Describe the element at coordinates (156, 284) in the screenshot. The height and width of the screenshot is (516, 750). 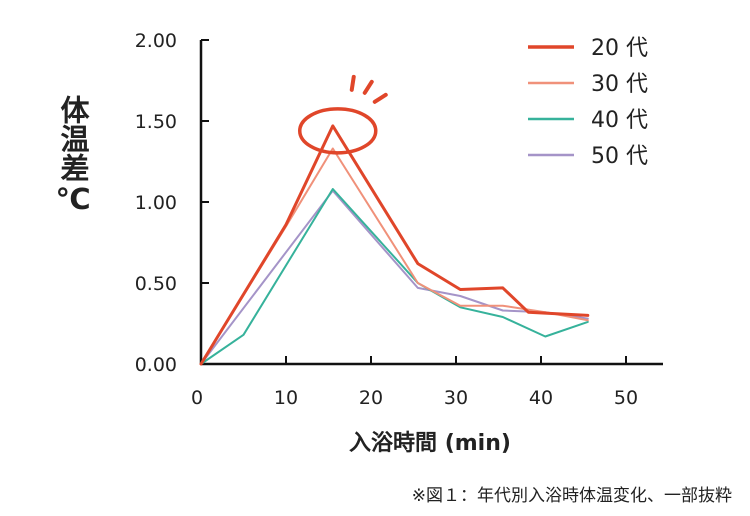
I see `y-tick-label: 0.50` at that location.